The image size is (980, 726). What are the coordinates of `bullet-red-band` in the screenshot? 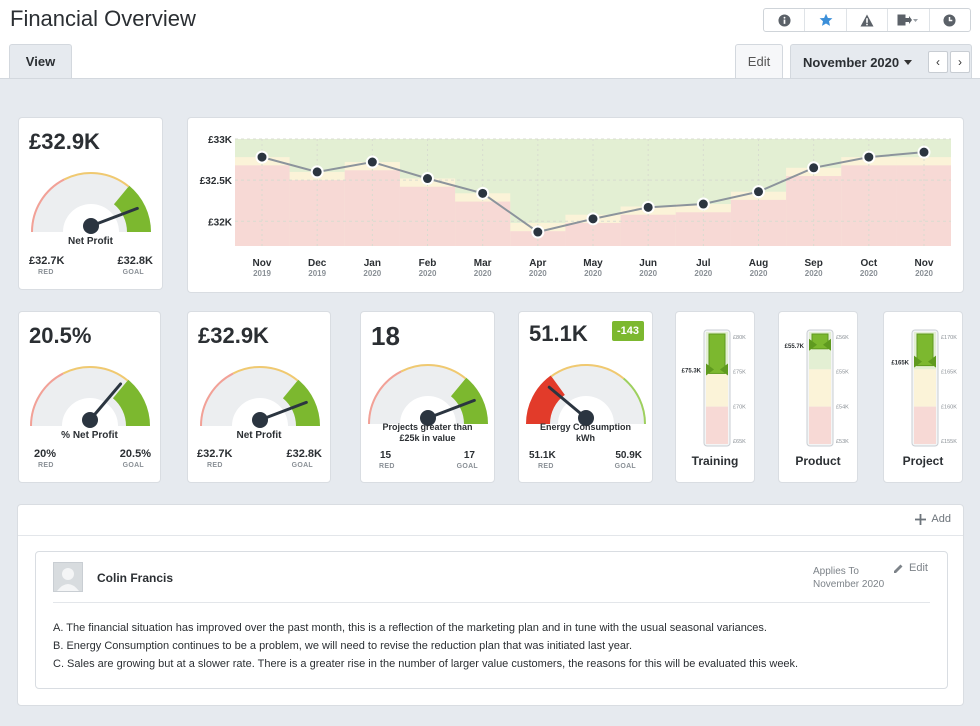 It's located at (820, 425).